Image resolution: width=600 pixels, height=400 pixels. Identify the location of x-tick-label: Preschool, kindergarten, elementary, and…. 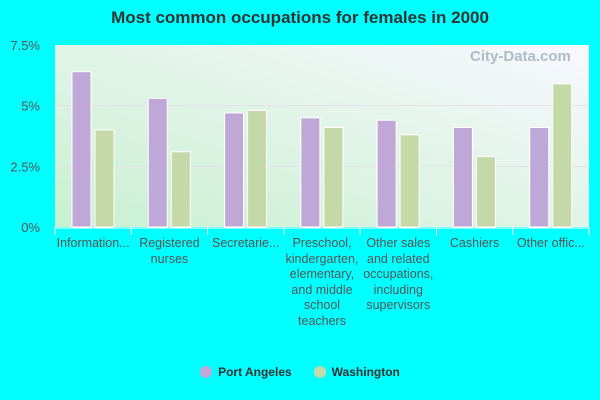
(322, 282).